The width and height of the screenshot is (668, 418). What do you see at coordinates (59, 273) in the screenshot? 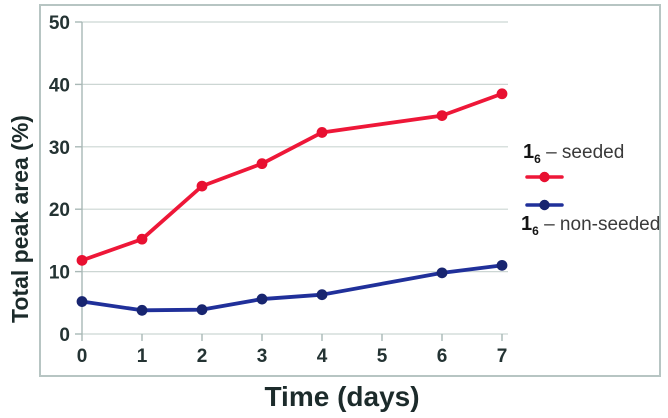
I see `y-tick-label: 10` at bounding box center [59, 273].